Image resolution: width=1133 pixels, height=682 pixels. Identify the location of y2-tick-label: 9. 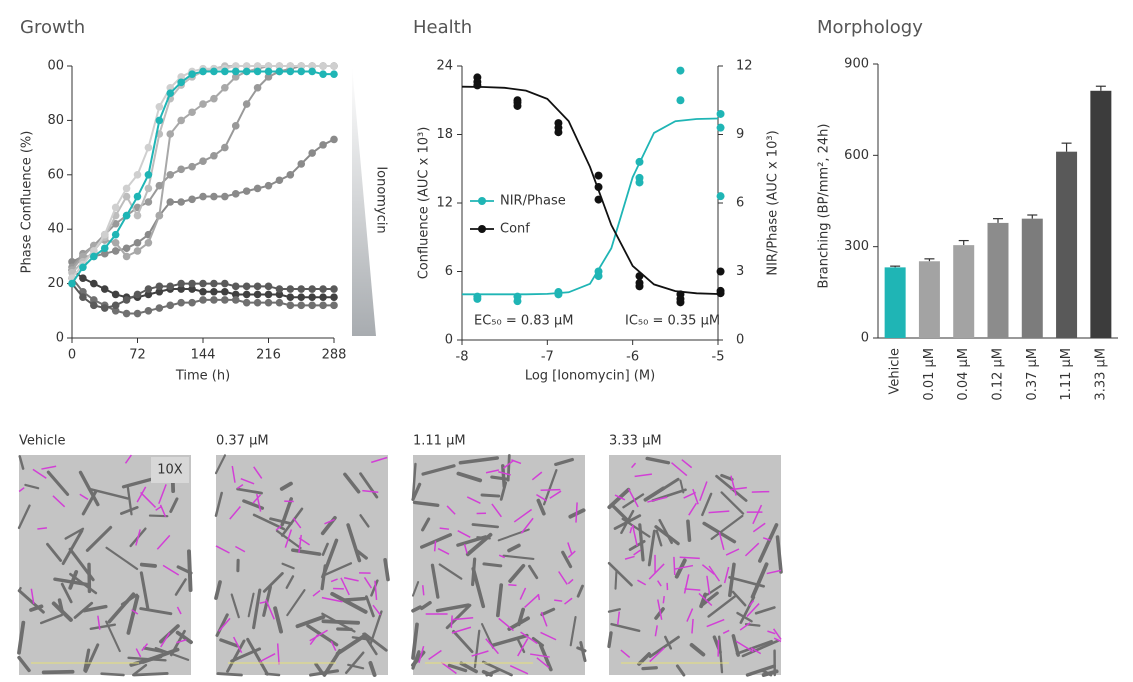
(740, 134).